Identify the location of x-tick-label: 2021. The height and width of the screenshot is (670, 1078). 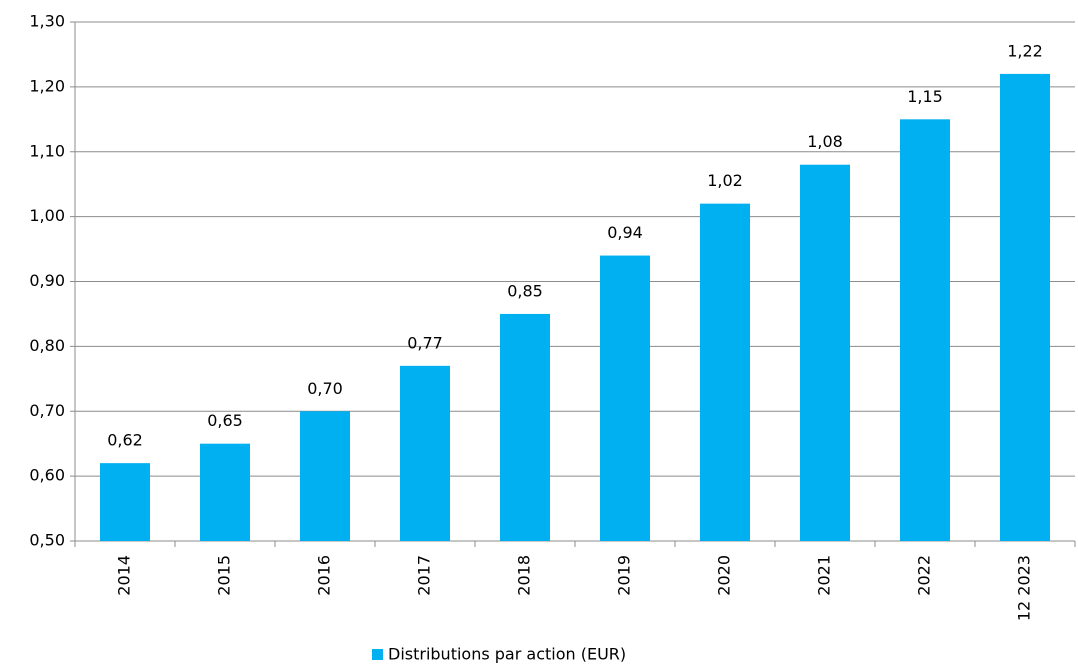
(824, 575).